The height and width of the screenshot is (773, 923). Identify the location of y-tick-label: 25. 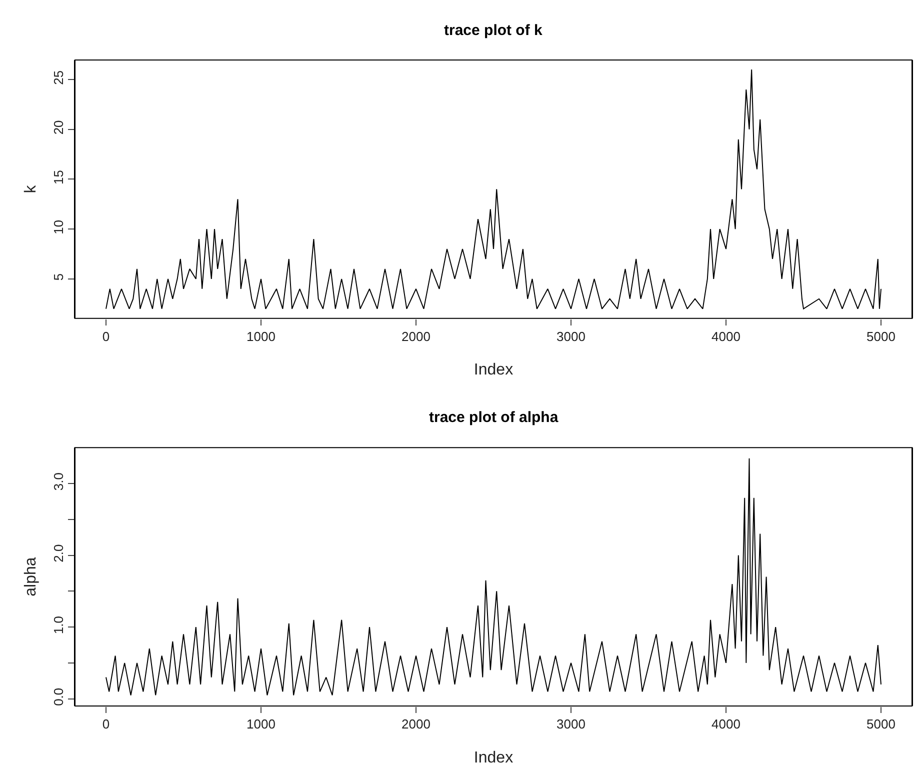
(58, 77).